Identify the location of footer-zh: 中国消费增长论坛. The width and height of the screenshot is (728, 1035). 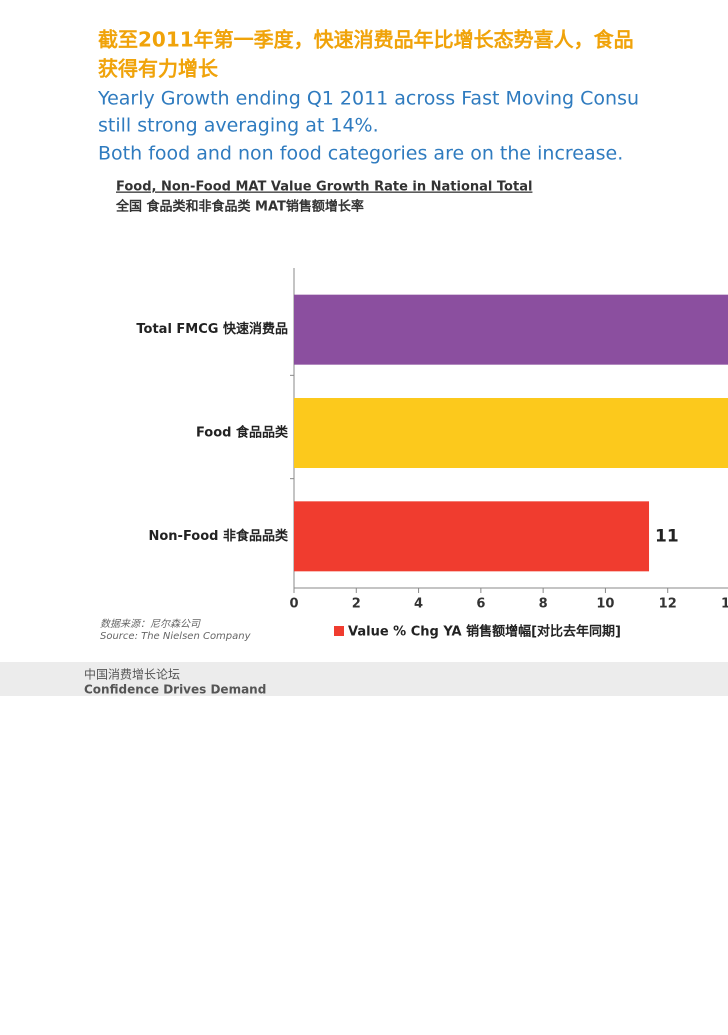
(132, 674).